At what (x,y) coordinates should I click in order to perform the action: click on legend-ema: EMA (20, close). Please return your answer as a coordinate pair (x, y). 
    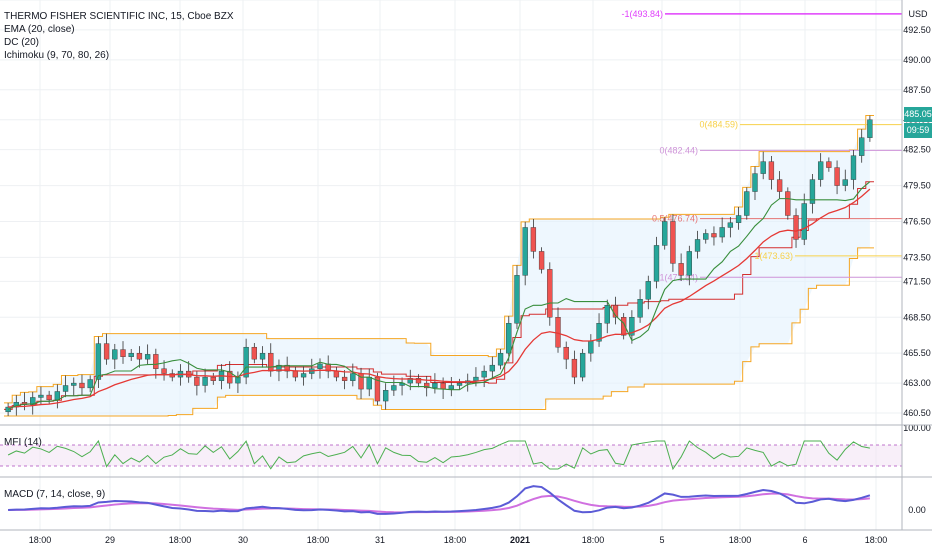
    Looking at the image, I should click on (39, 29).